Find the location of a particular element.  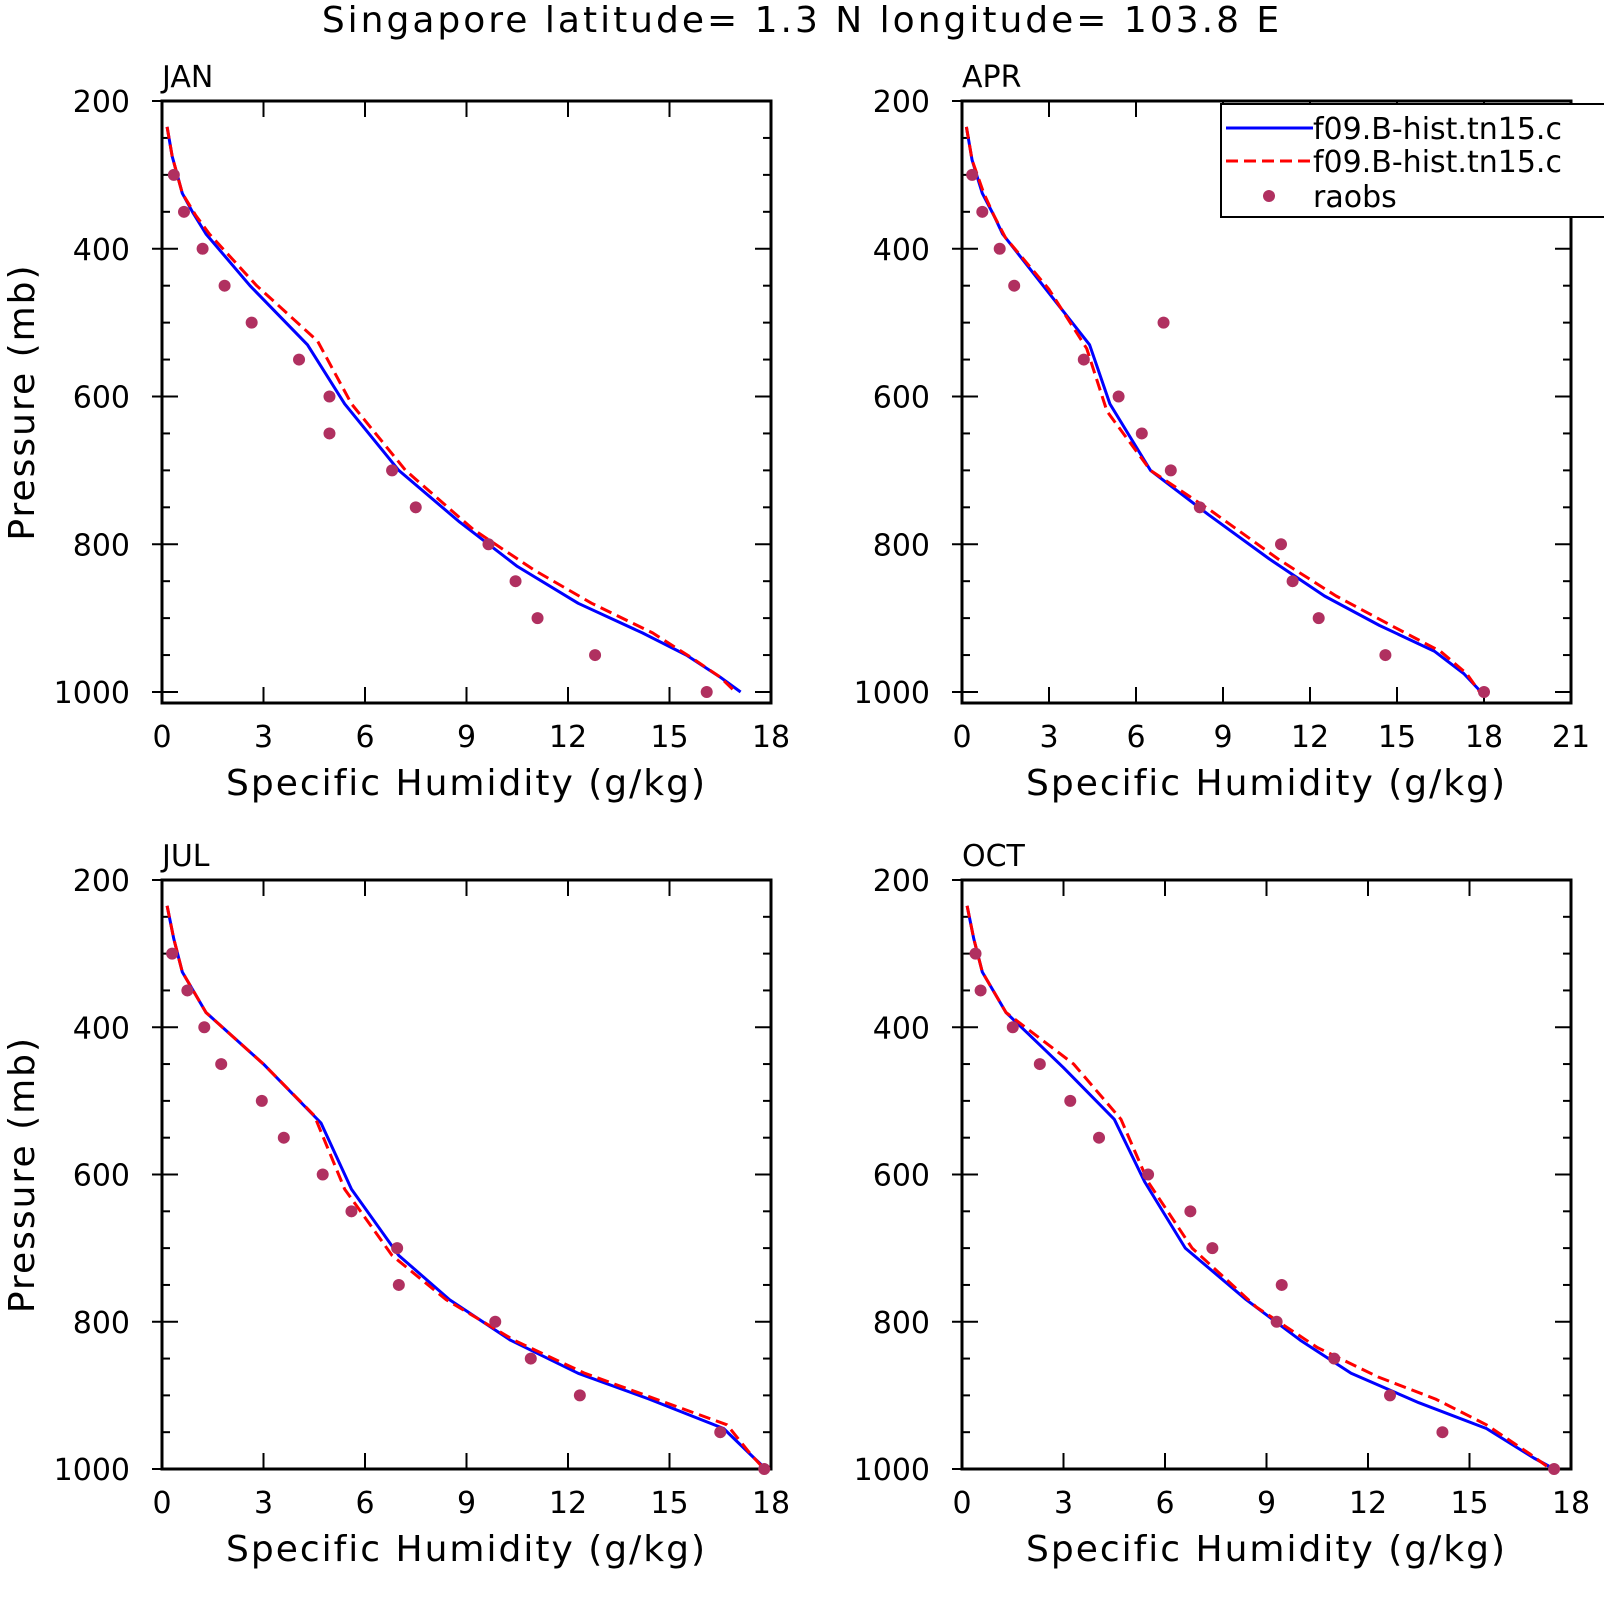

plot-frame is located at coordinates (466, 402).